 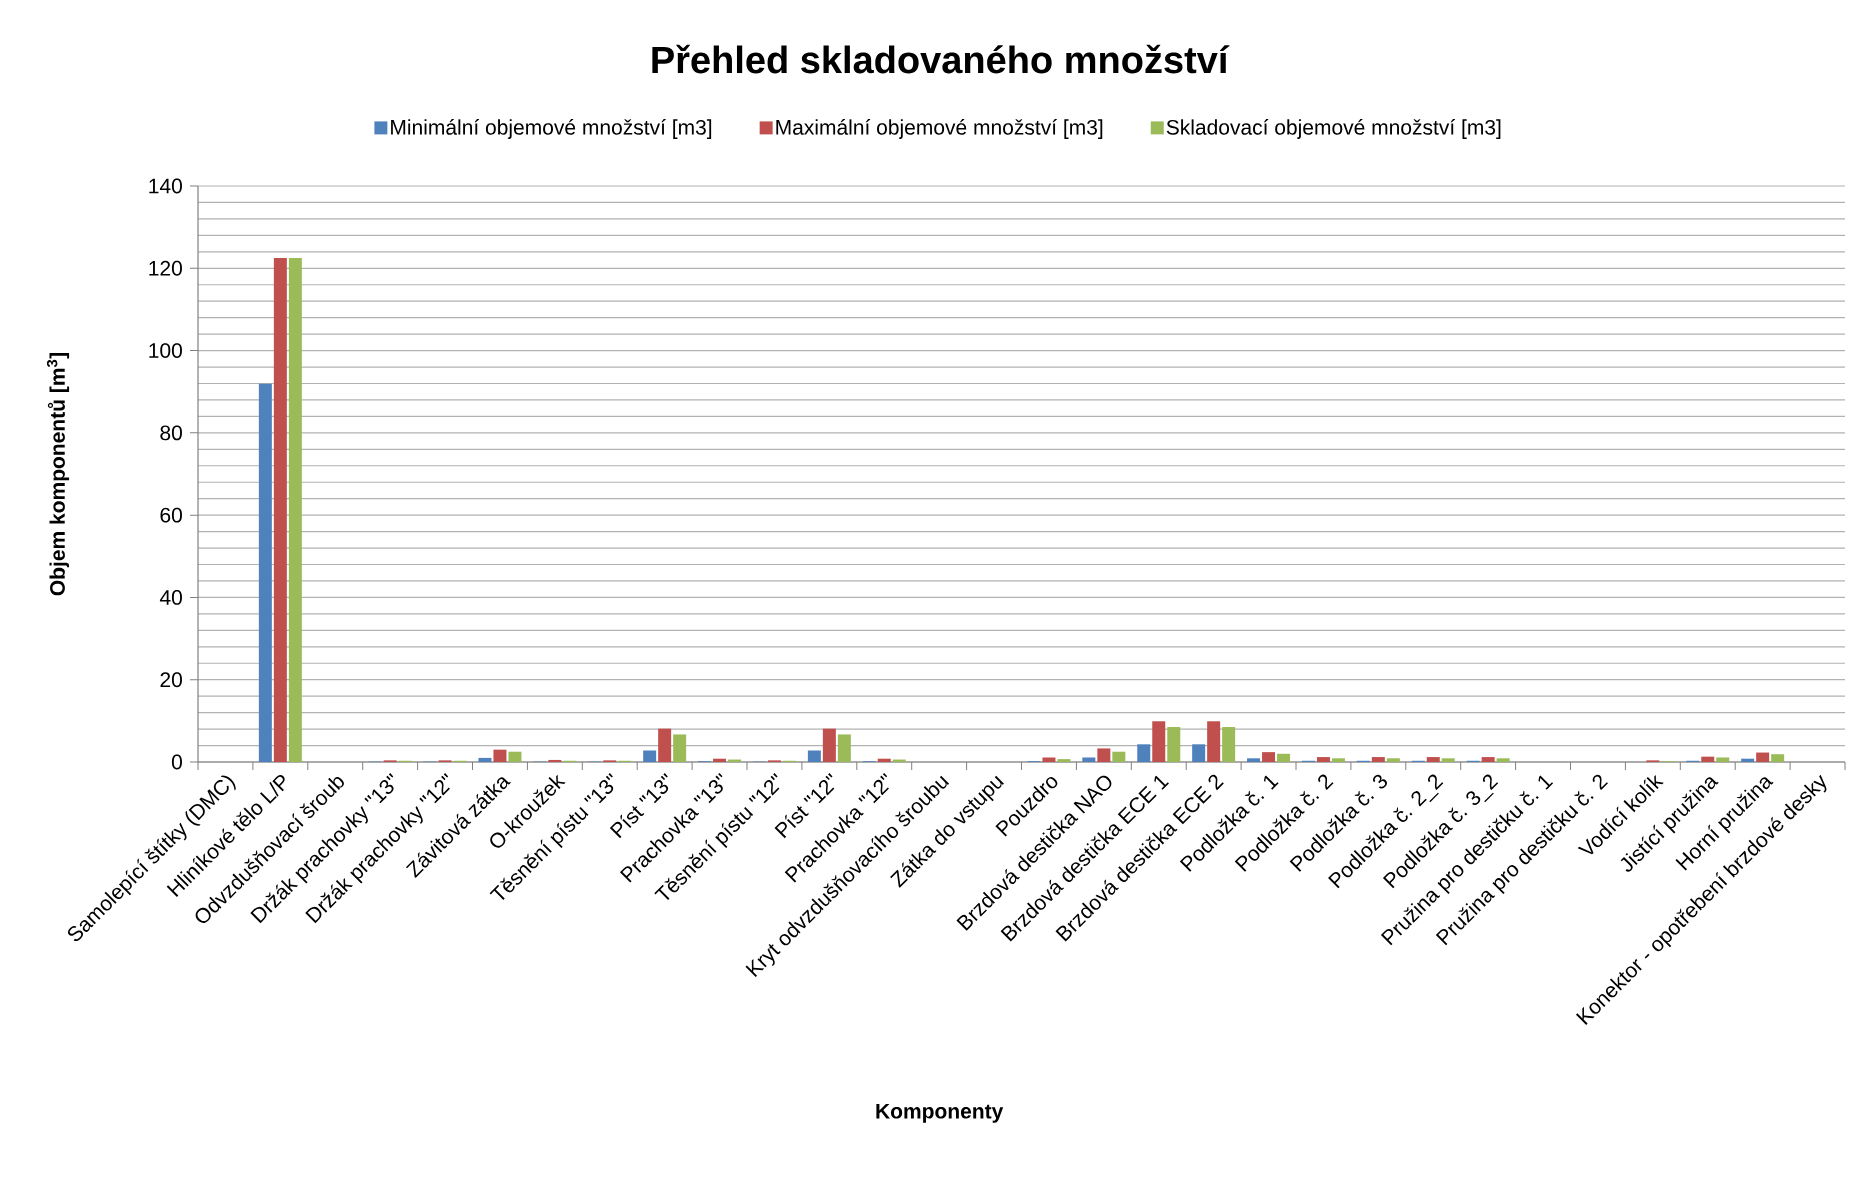 I want to click on legend-label: Skladovací objemové množství [m3], so click(x=1333, y=129).